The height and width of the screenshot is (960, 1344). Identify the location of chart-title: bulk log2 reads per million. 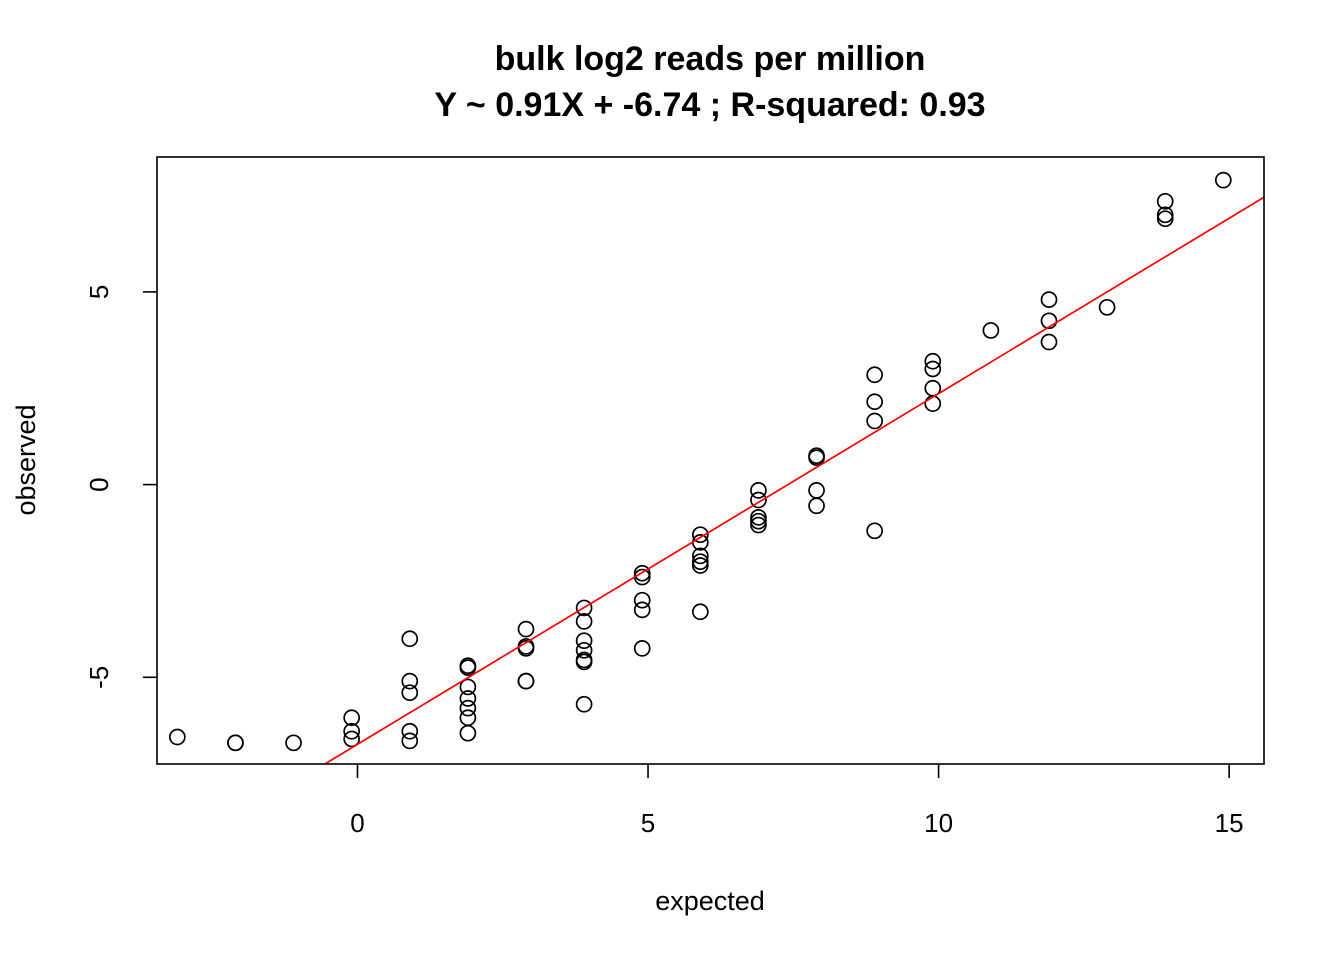
(710, 59).